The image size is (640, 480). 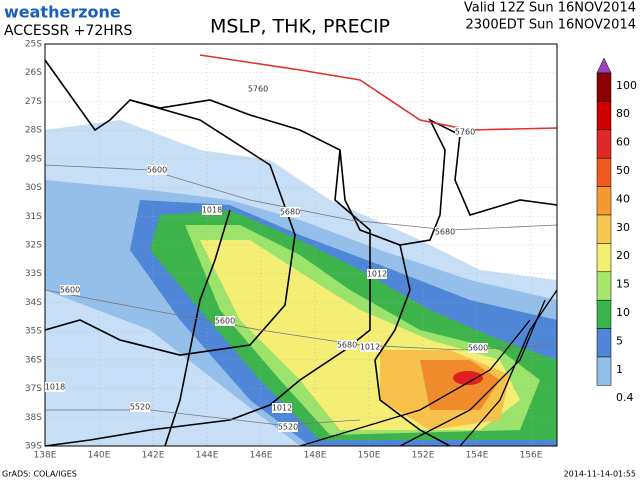 I want to click on colorbar-label: 1, so click(x=619, y=369).